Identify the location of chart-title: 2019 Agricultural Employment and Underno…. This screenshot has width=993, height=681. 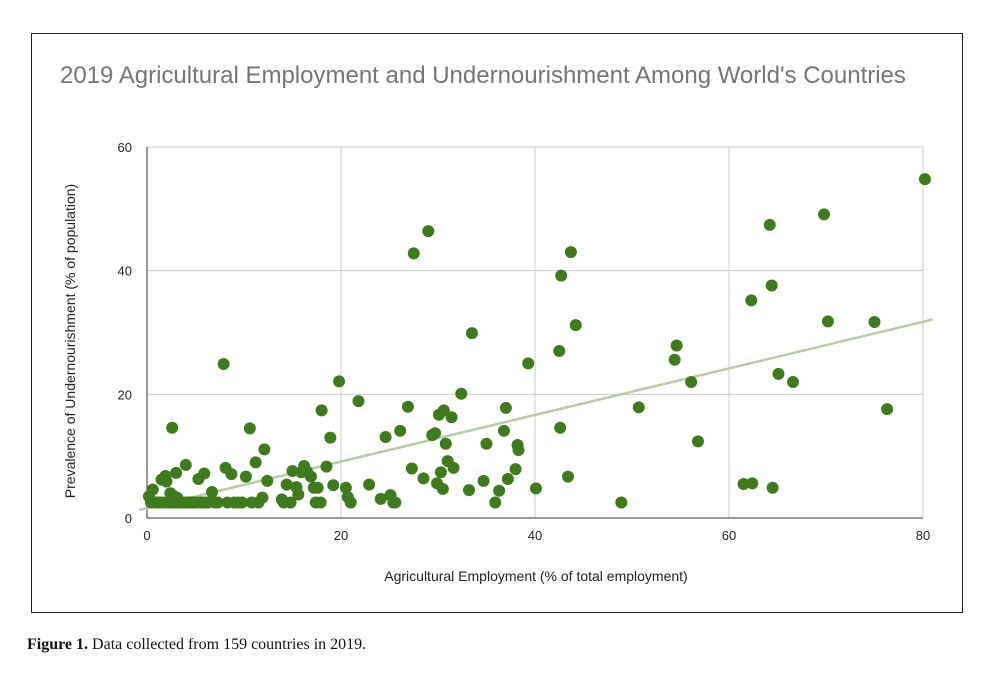
(483, 75).